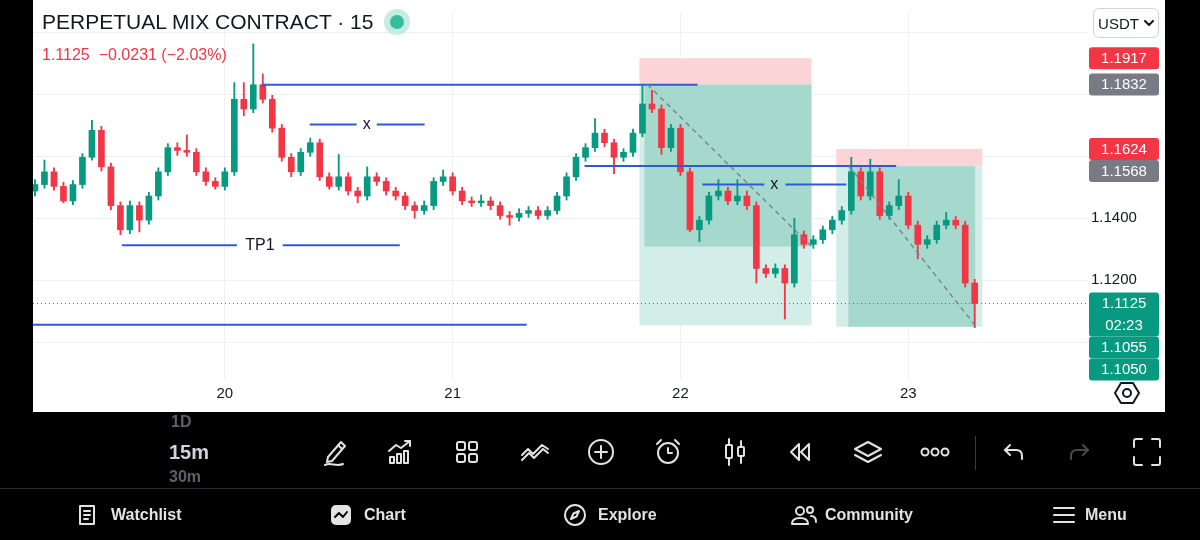  Describe the element at coordinates (1124, 347) in the screenshot. I see `text: 1.1055` at that location.